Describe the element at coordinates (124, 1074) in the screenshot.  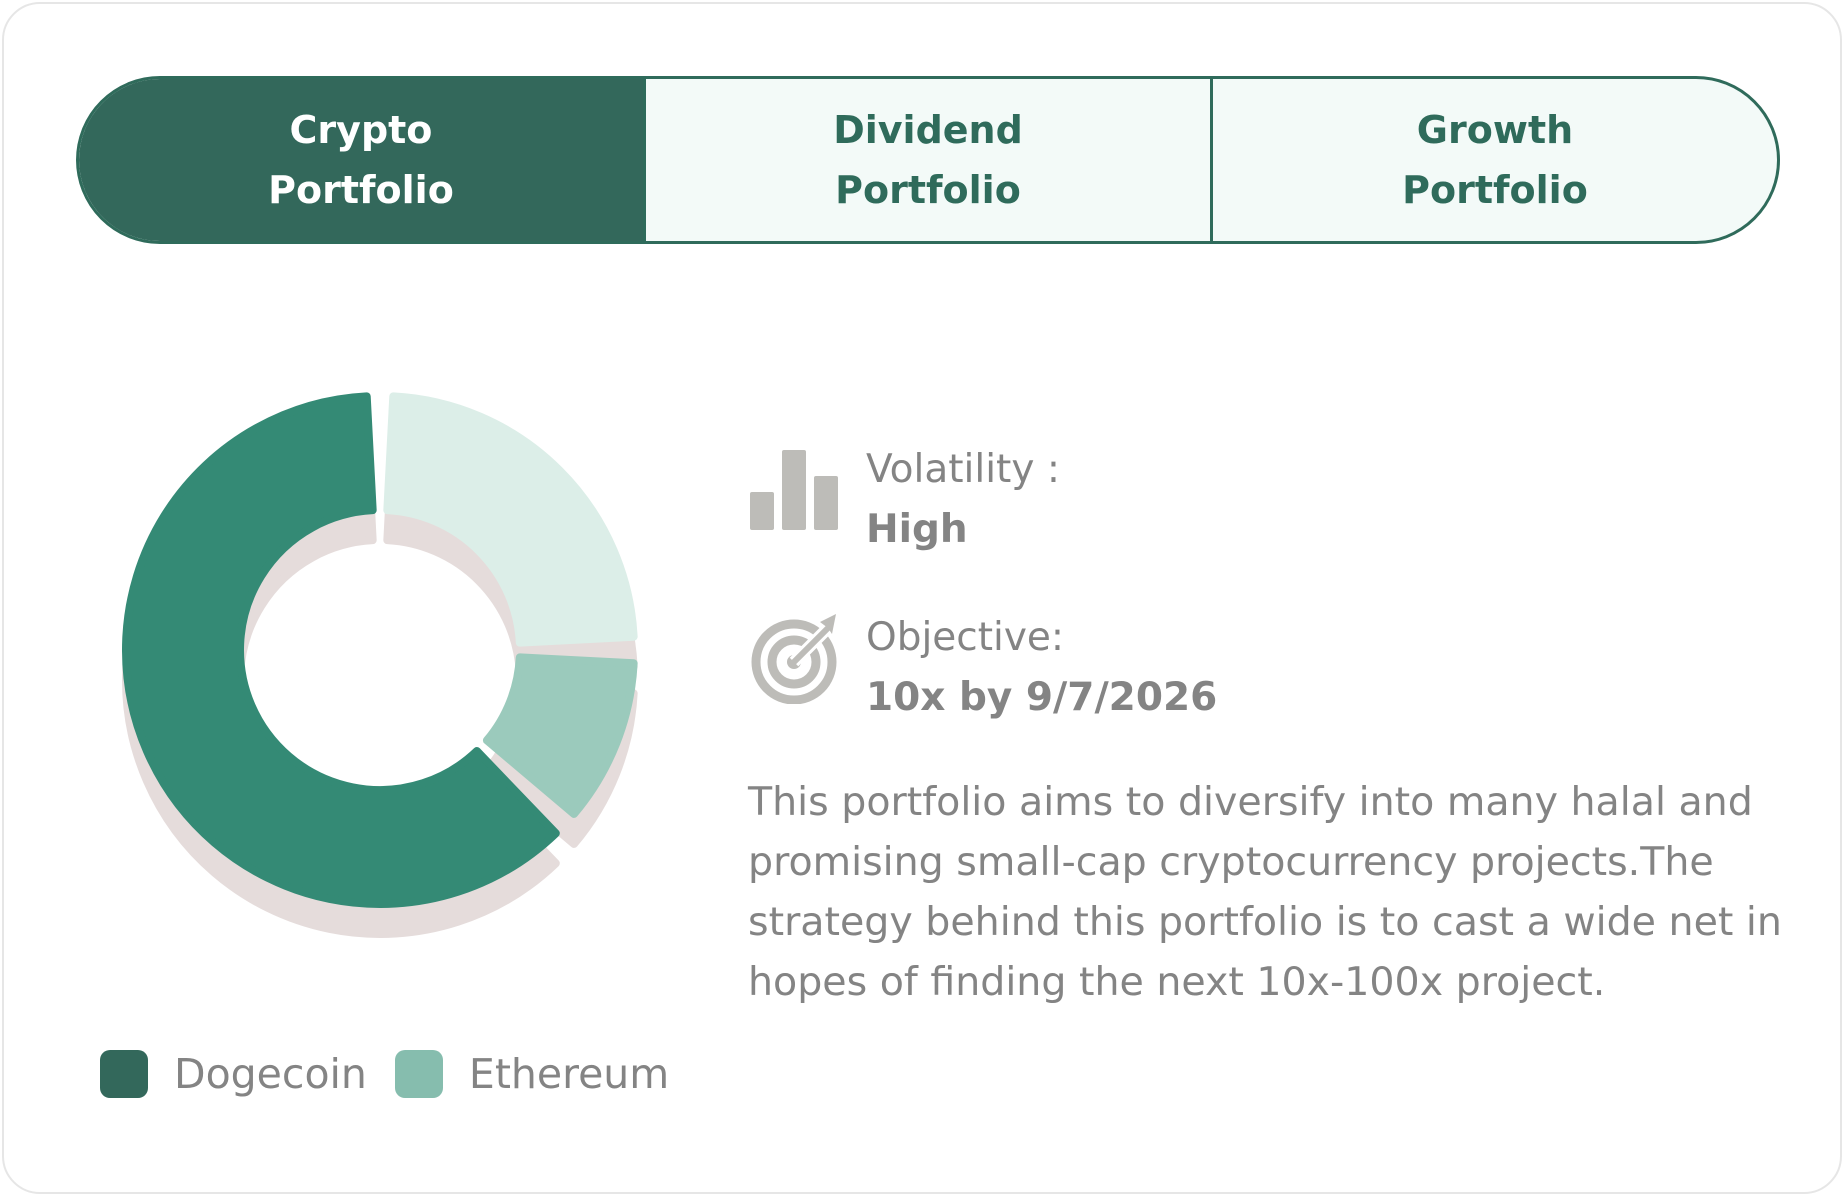
I see `legend-swatch-dogecoin` at that location.